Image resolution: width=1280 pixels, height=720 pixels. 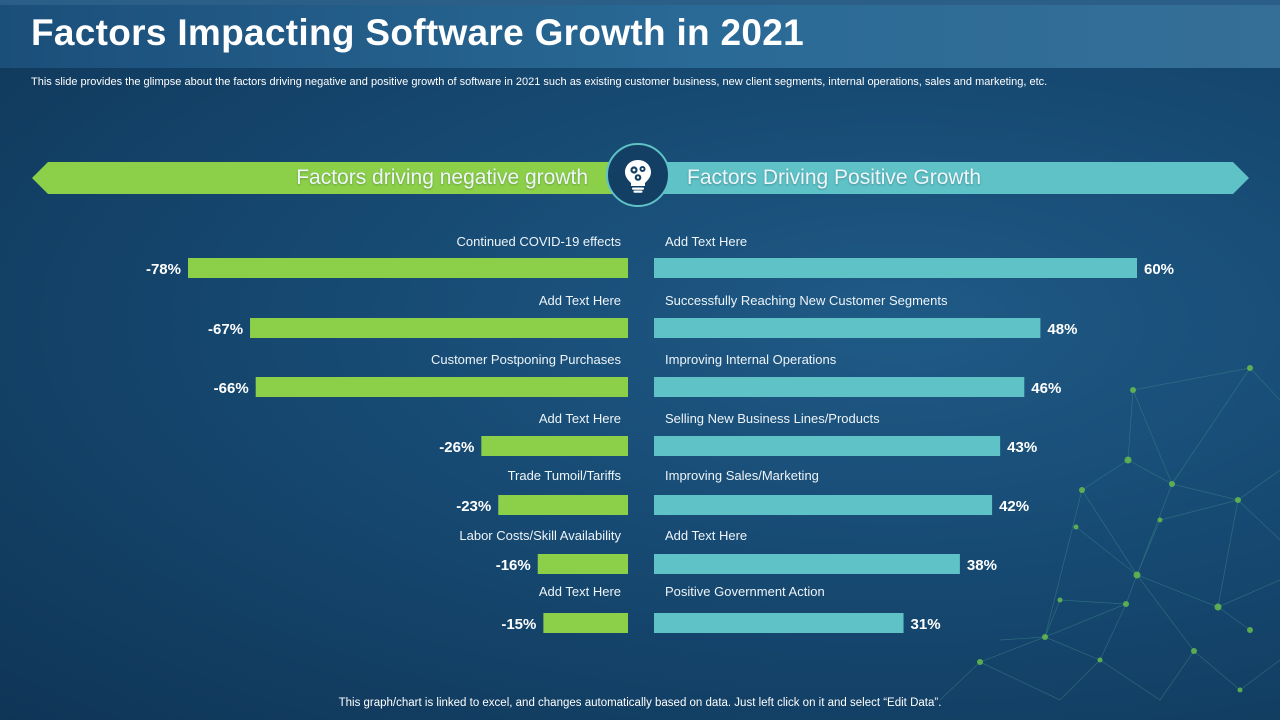 What do you see at coordinates (772, 418) in the screenshot?
I see `positive-category-label-4: Selling New Business Lines/Products` at bounding box center [772, 418].